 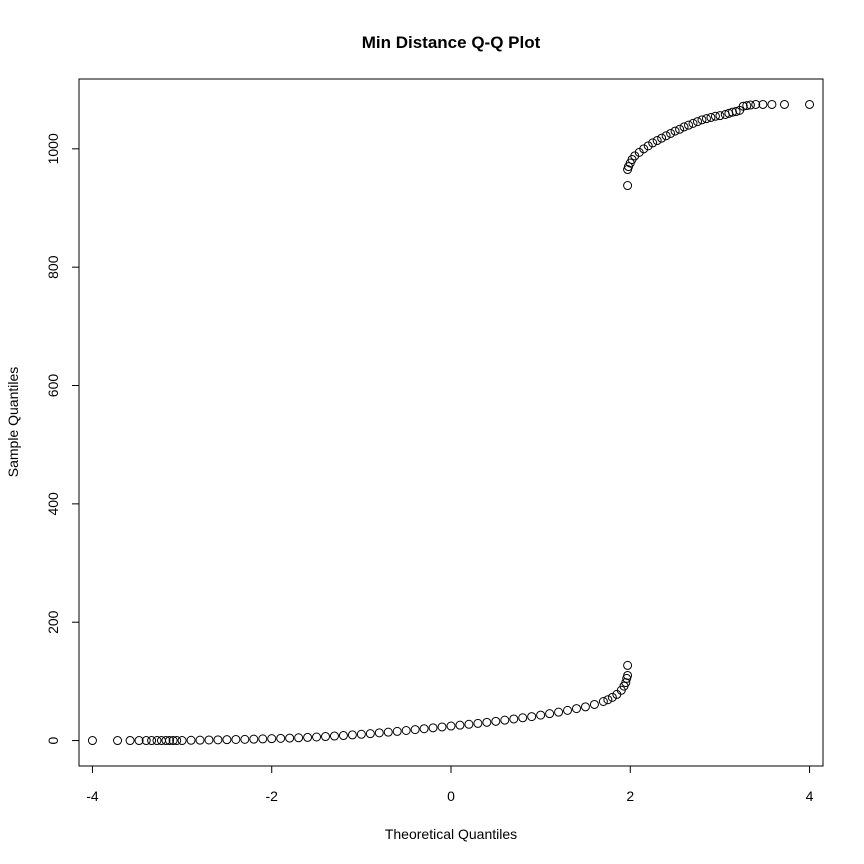 I want to click on y-tick-label: 0, so click(x=53, y=740).